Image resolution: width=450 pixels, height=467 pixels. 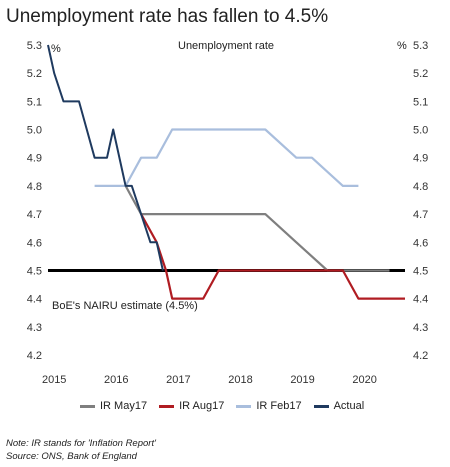 I want to click on y-tick-right: 4.7, so click(x=420, y=215).